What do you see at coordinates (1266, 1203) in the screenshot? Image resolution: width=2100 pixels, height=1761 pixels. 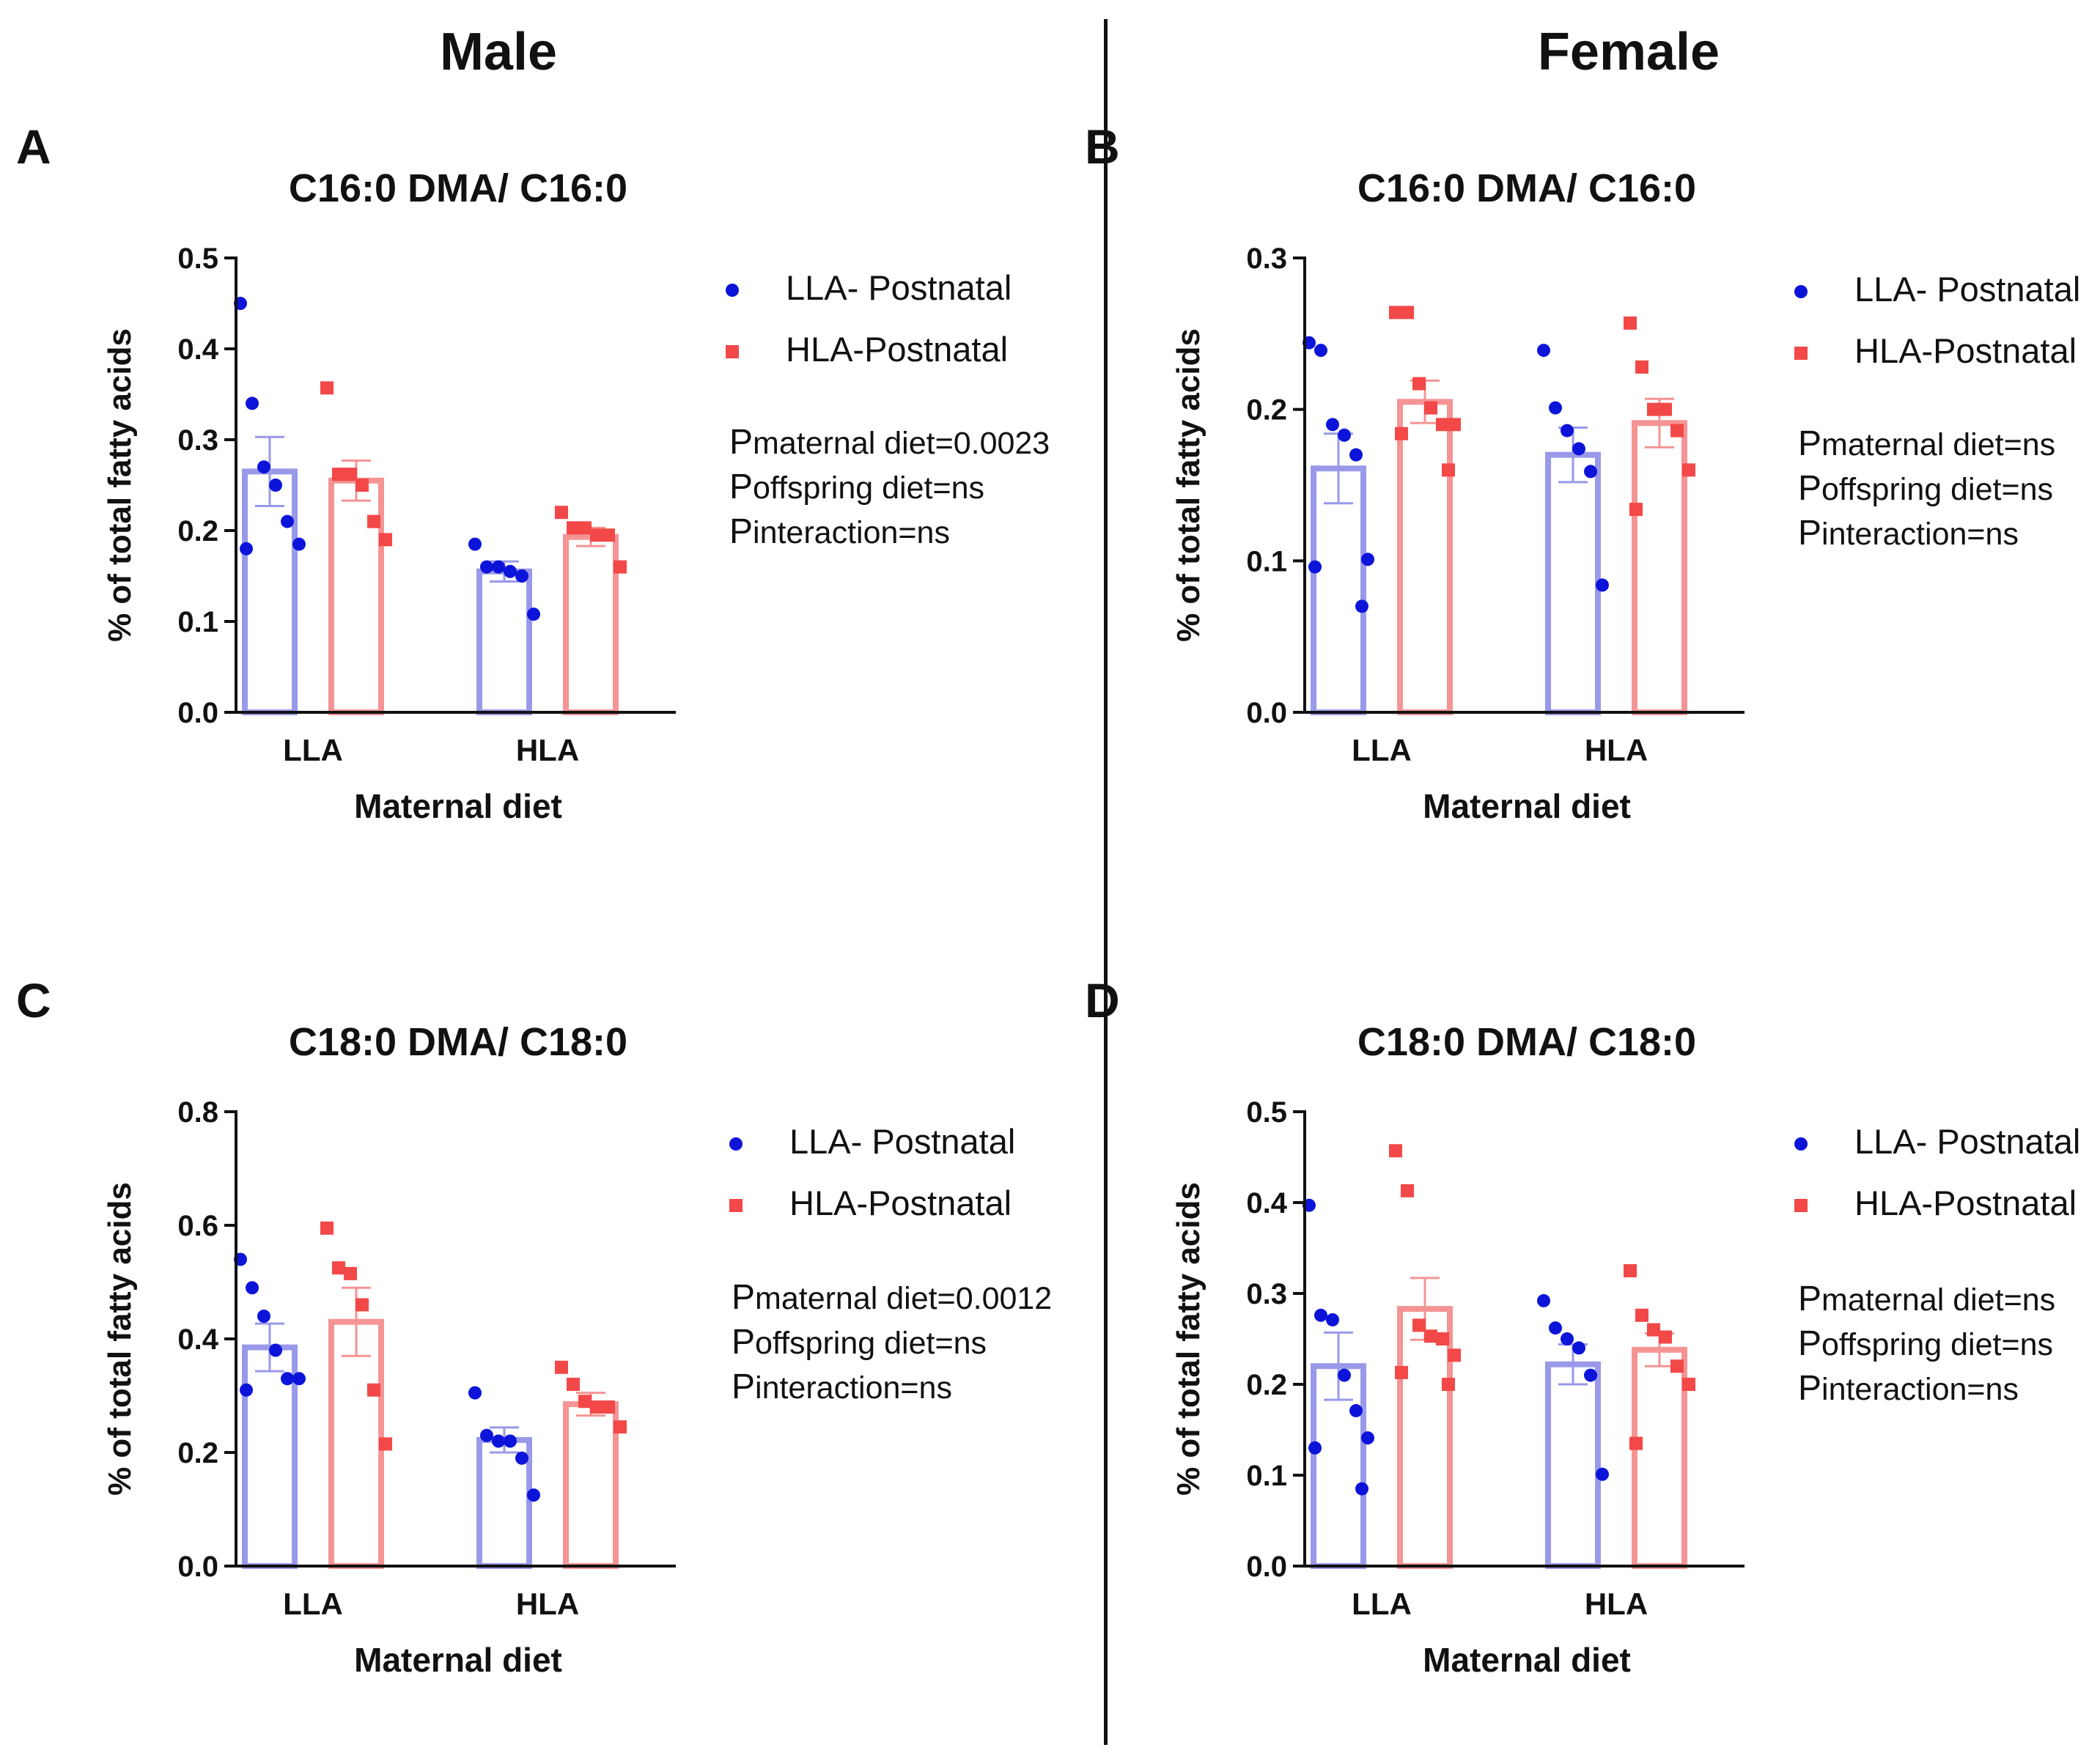 I see `y-tick-label: 0.4` at bounding box center [1266, 1203].